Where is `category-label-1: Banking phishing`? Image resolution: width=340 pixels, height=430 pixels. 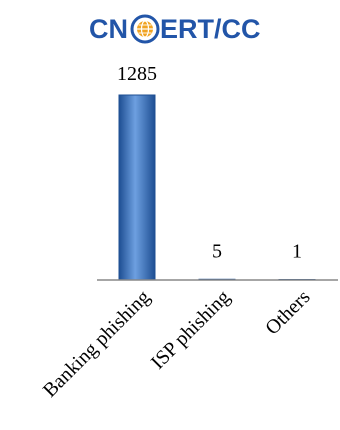
category-label-1: Banking phishing is located at coordinates (97, 344).